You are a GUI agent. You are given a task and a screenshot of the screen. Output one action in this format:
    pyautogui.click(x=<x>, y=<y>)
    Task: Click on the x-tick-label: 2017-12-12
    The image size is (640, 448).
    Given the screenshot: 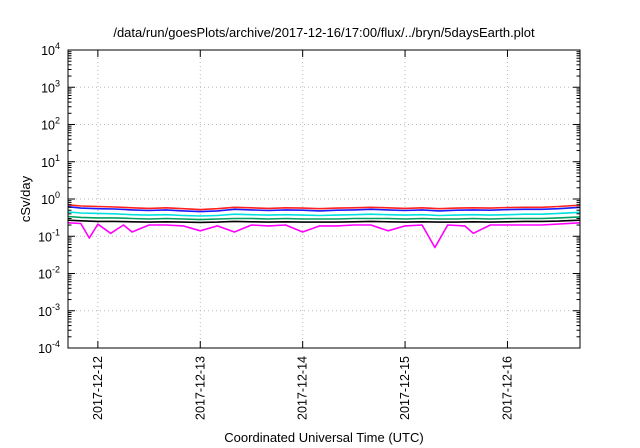 What is the action you would take?
    pyautogui.click(x=98, y=388)
    